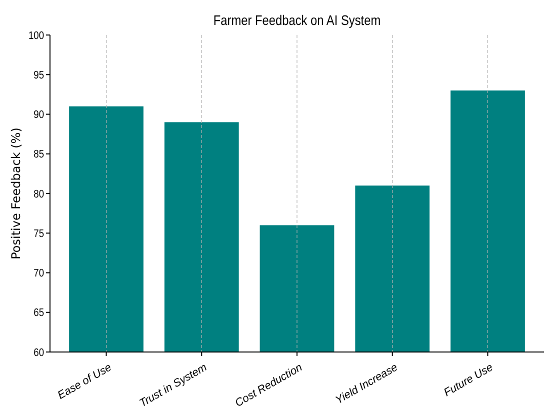 This screenshot has width=546, height=419. I want to click on y-tick-label: 65, so click(39, 314).